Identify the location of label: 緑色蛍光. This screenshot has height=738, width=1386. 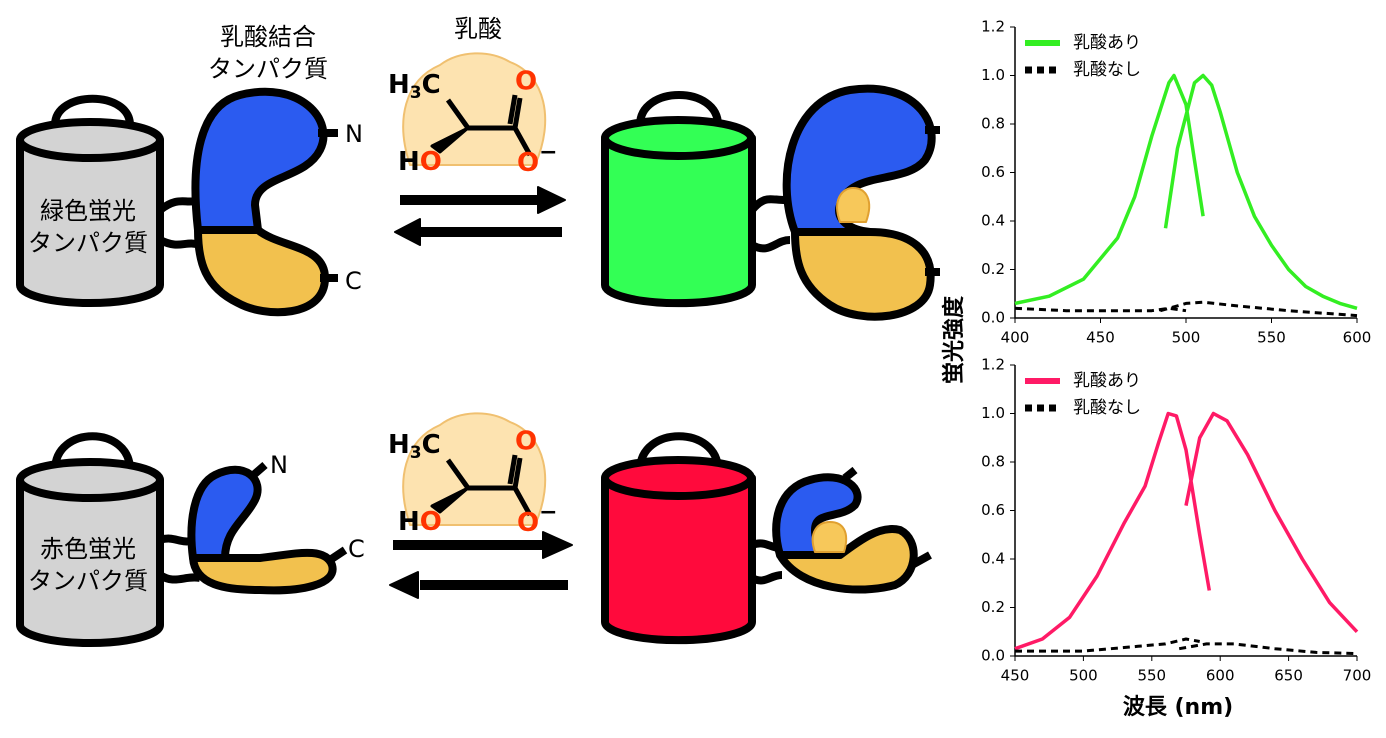
(88, 211).